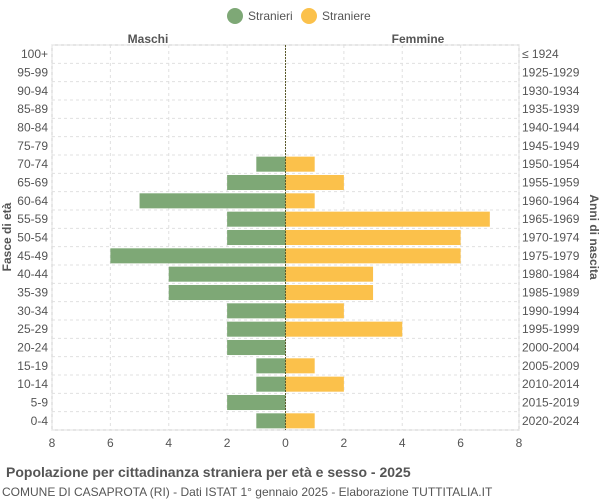 The image size is (600, 500). I want to click on birth-year-label: 1930-1934, so click(551, 91).